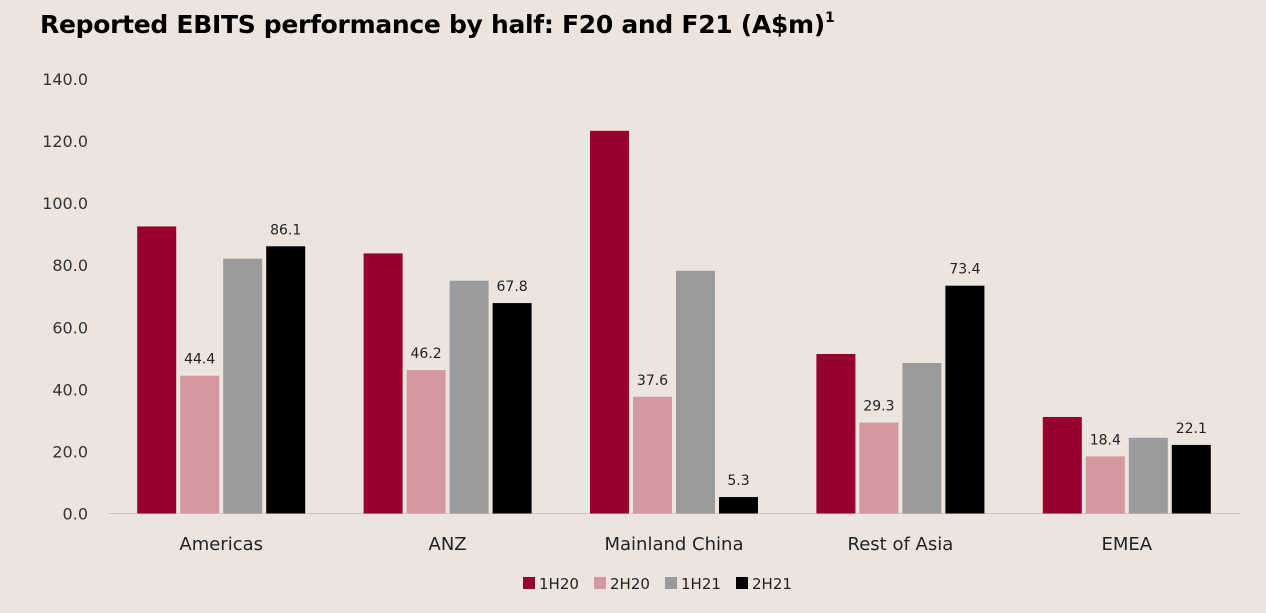 The width and height of the screenshot is (1266, 613). What do you see at coordinates (1105, 440) in the screenshot?
I see `data-label: 18.4` at bounding box center [1105, 440].